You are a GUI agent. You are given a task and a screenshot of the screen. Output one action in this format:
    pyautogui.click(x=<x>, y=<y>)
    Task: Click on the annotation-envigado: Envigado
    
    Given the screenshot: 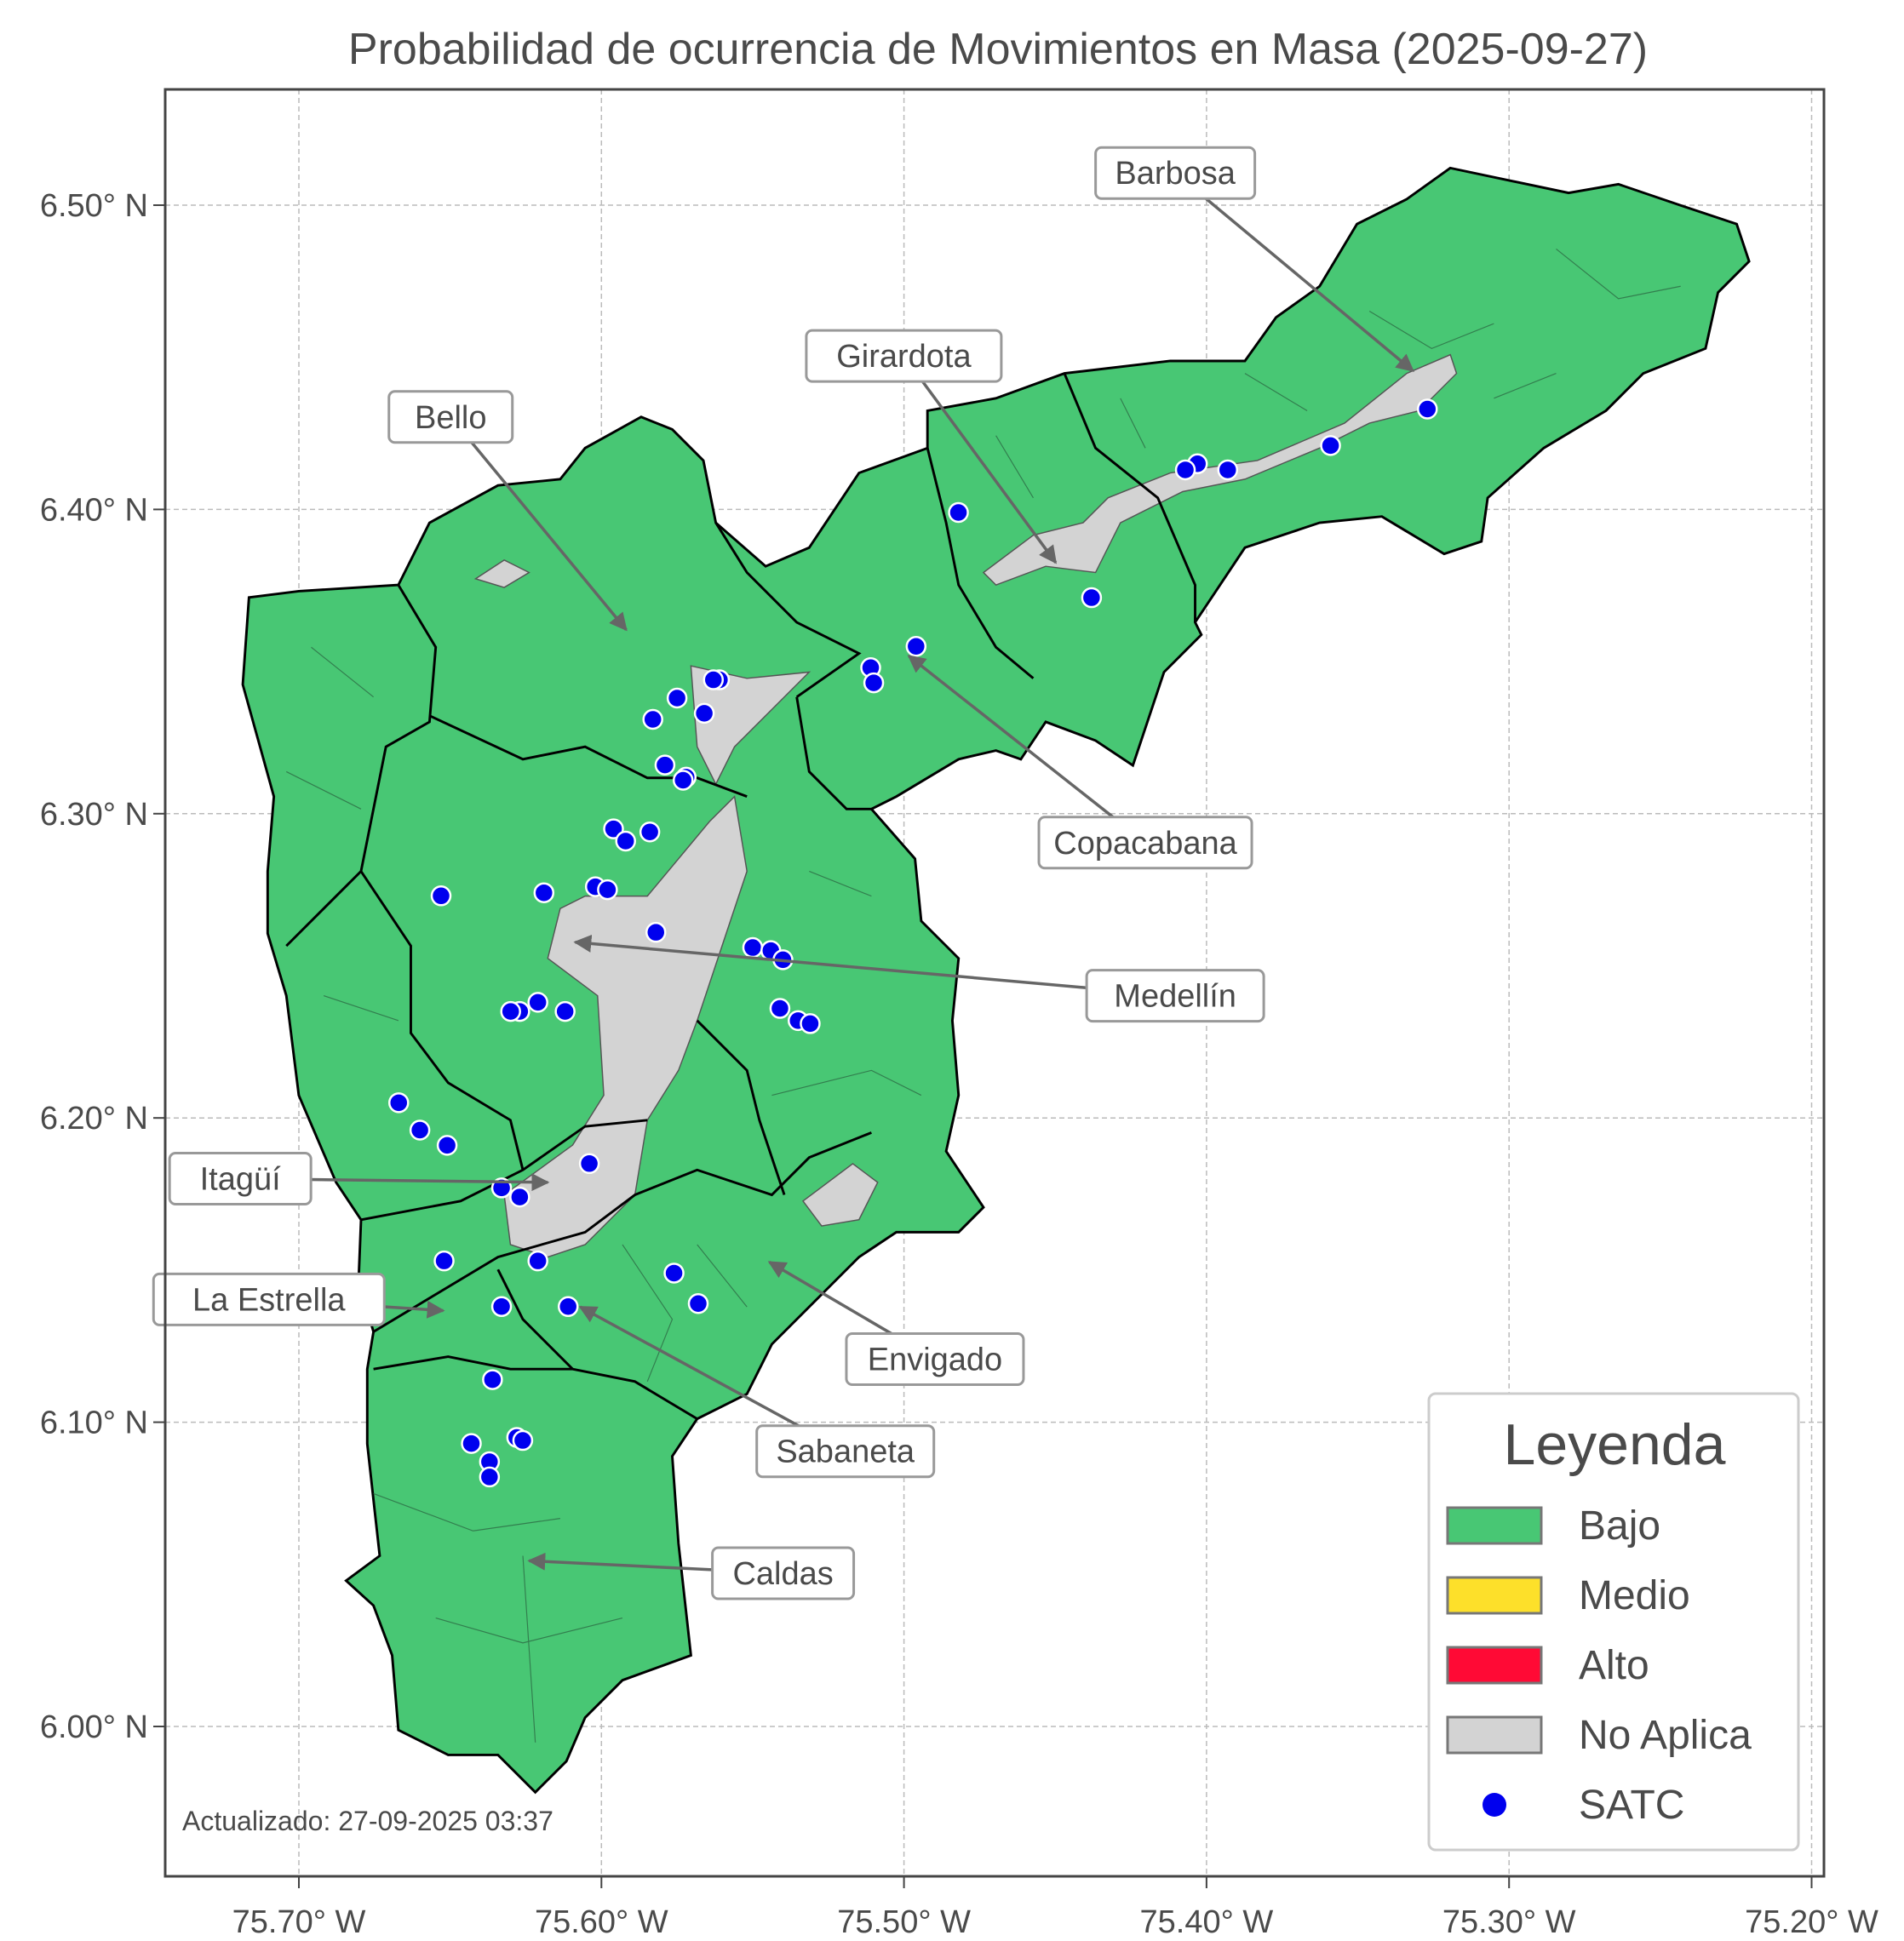 What is the action you would take?
    pyautogui.click(x=896, y=1323)
    